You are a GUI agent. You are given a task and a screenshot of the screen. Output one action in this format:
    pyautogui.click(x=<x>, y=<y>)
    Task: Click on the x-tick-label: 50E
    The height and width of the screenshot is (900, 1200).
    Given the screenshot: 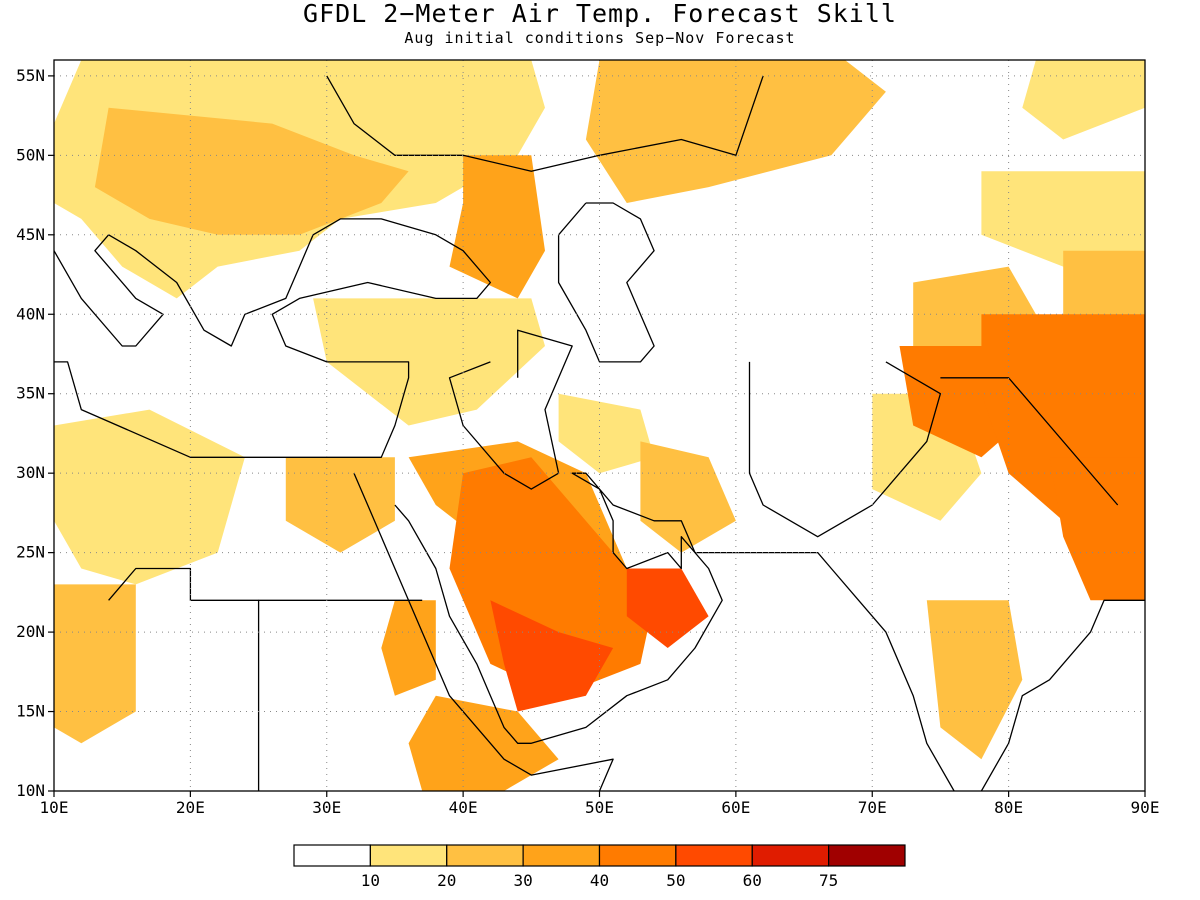 What is the action you would take?
    pyautogui.click(x=599, y=807)
    